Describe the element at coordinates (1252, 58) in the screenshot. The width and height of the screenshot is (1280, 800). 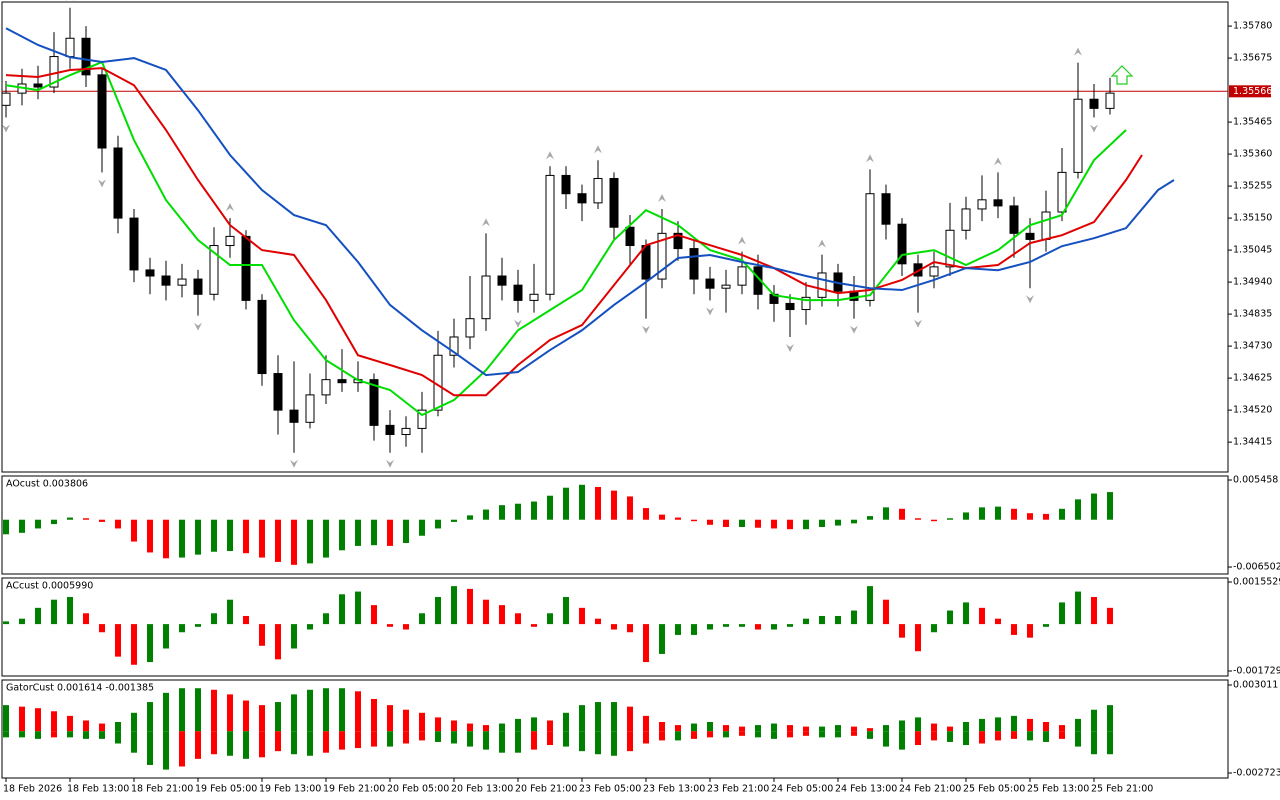
I see `y-tick-label: 1.35675` at that location.